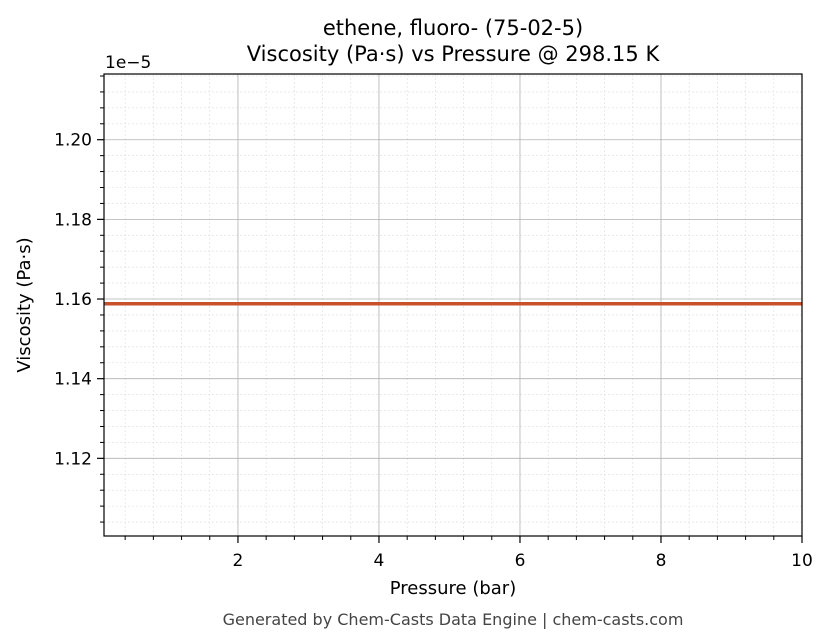 The image size is (830, 644). Describe the element at coordinates (73, 300) in the screenshot. I see `y-tick-label: 1.16` at that location.